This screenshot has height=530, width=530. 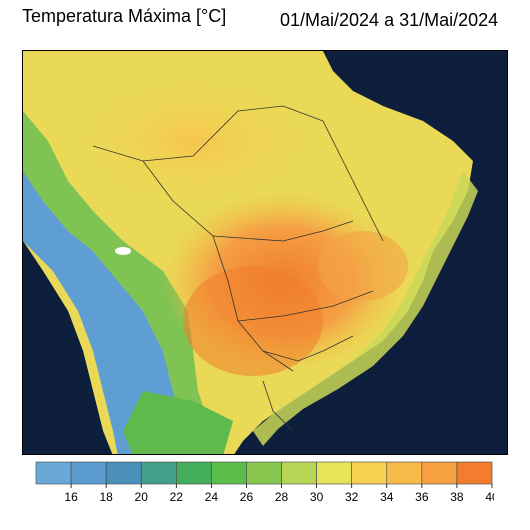 I want to click on colorbar-tick-label: 16, so click(x=71, y=497).